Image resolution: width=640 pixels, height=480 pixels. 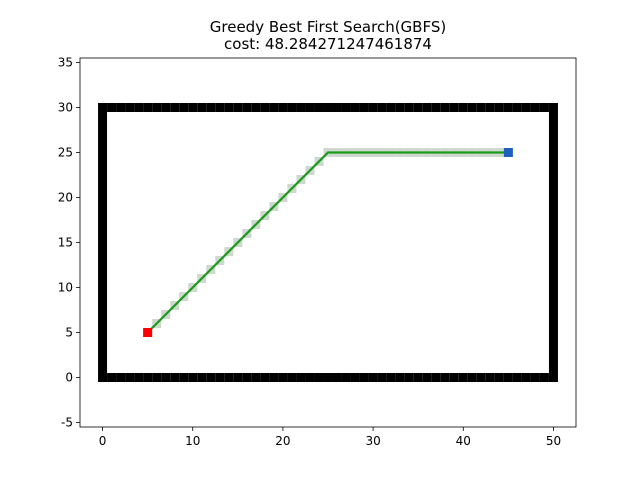 What do you see at coordinates (282, 441) in the screenshot?
I see `x-tick-label: 20` at bounding box center [282, 441].